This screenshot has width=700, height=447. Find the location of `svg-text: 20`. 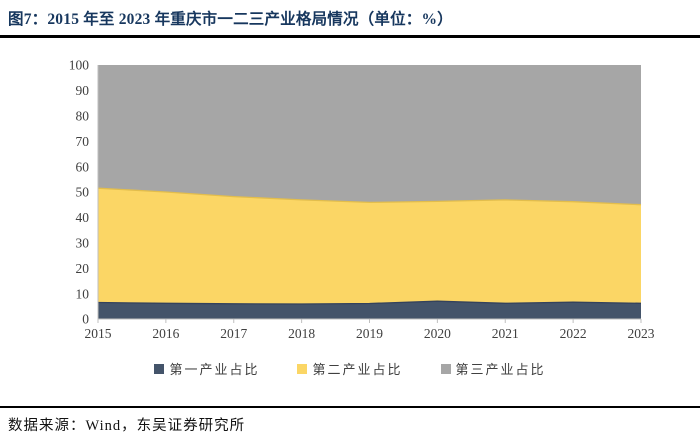

svg-text: 20 is located at coordinates (83, 268).